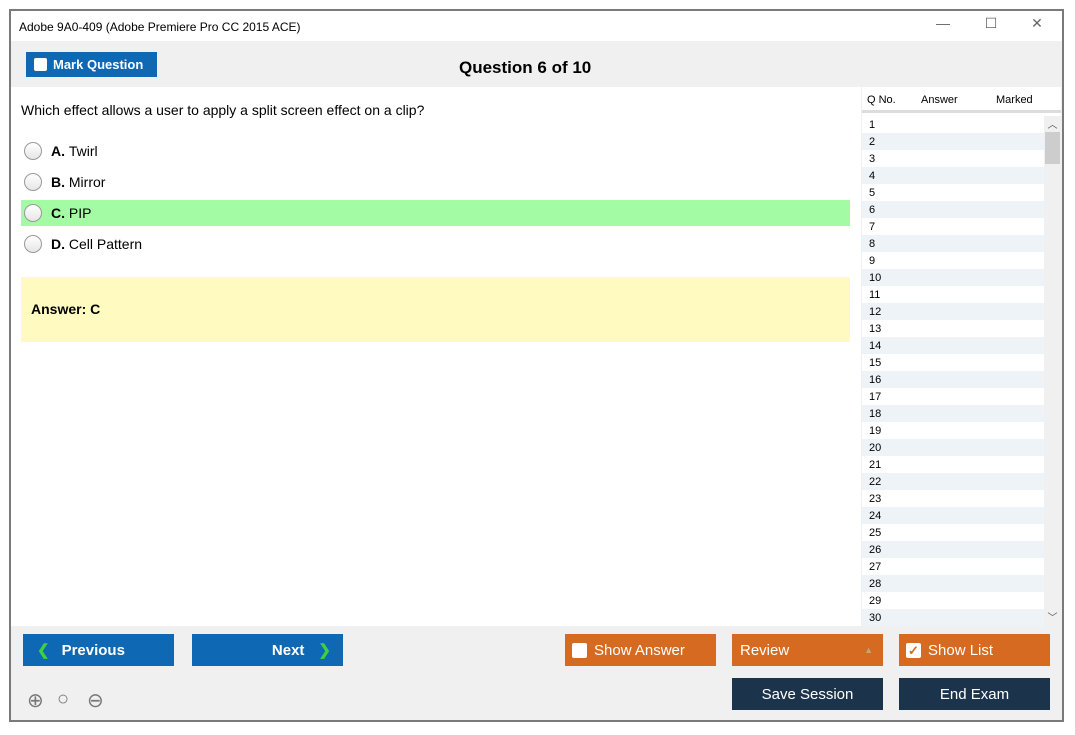  What do you see at coordinates (875, 397) in the screenshot?
I see `list-row: 17` at bounding box center [875, 397].